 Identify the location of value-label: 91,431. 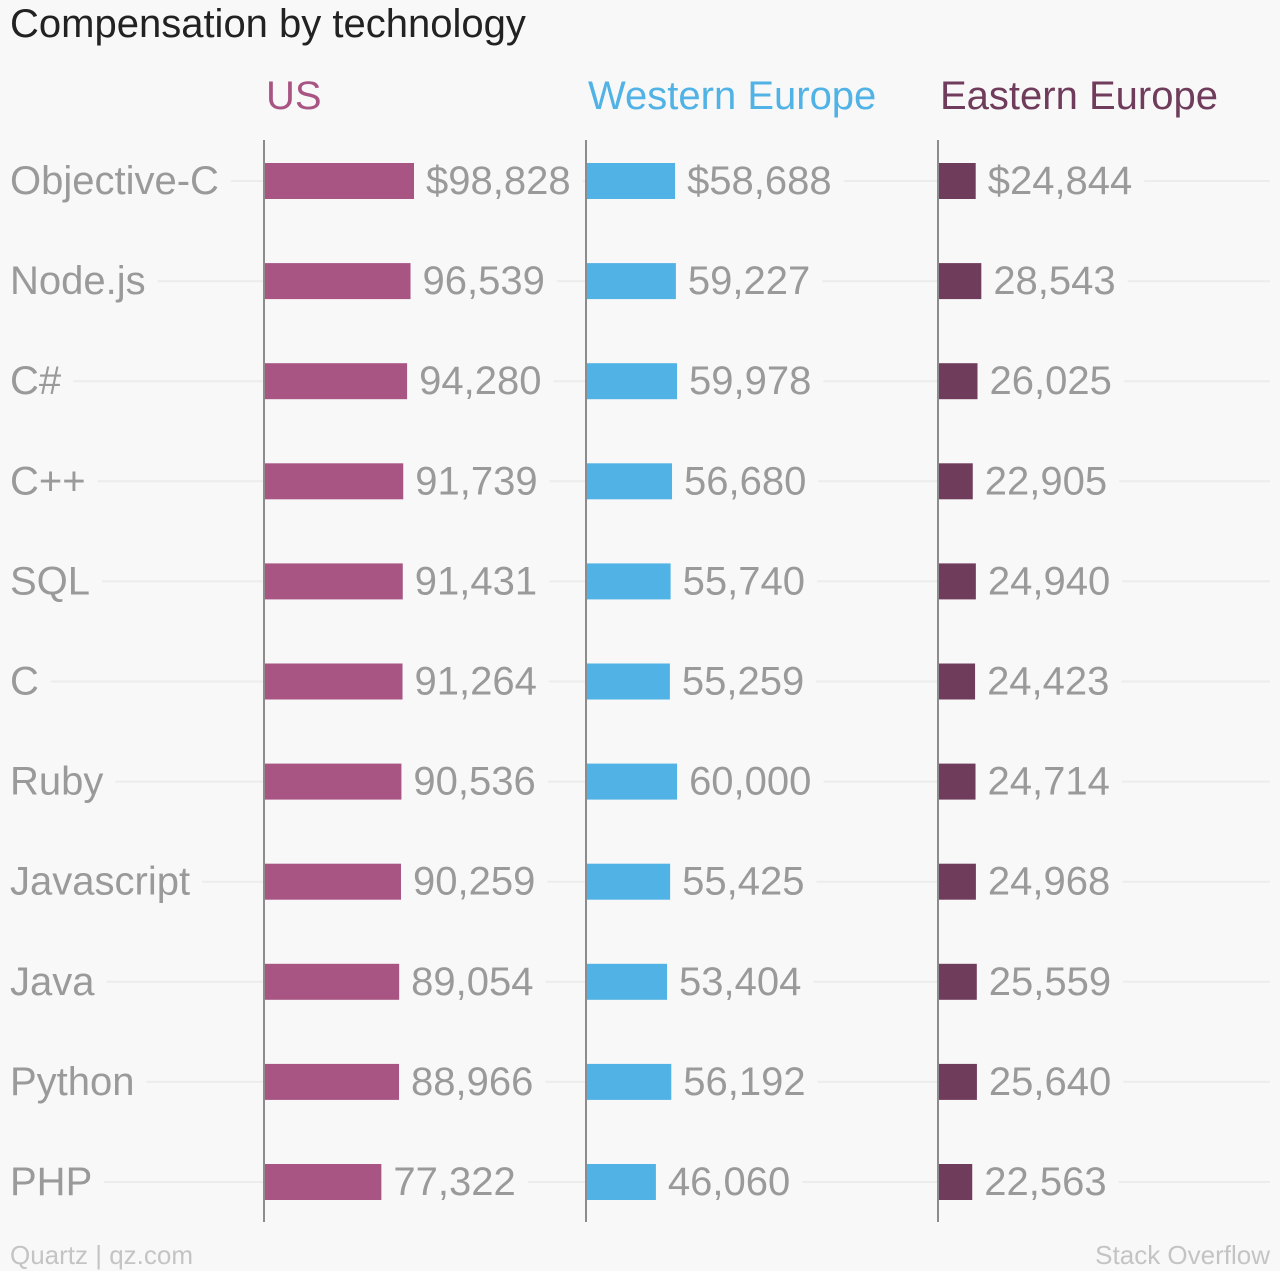
(476, 581).